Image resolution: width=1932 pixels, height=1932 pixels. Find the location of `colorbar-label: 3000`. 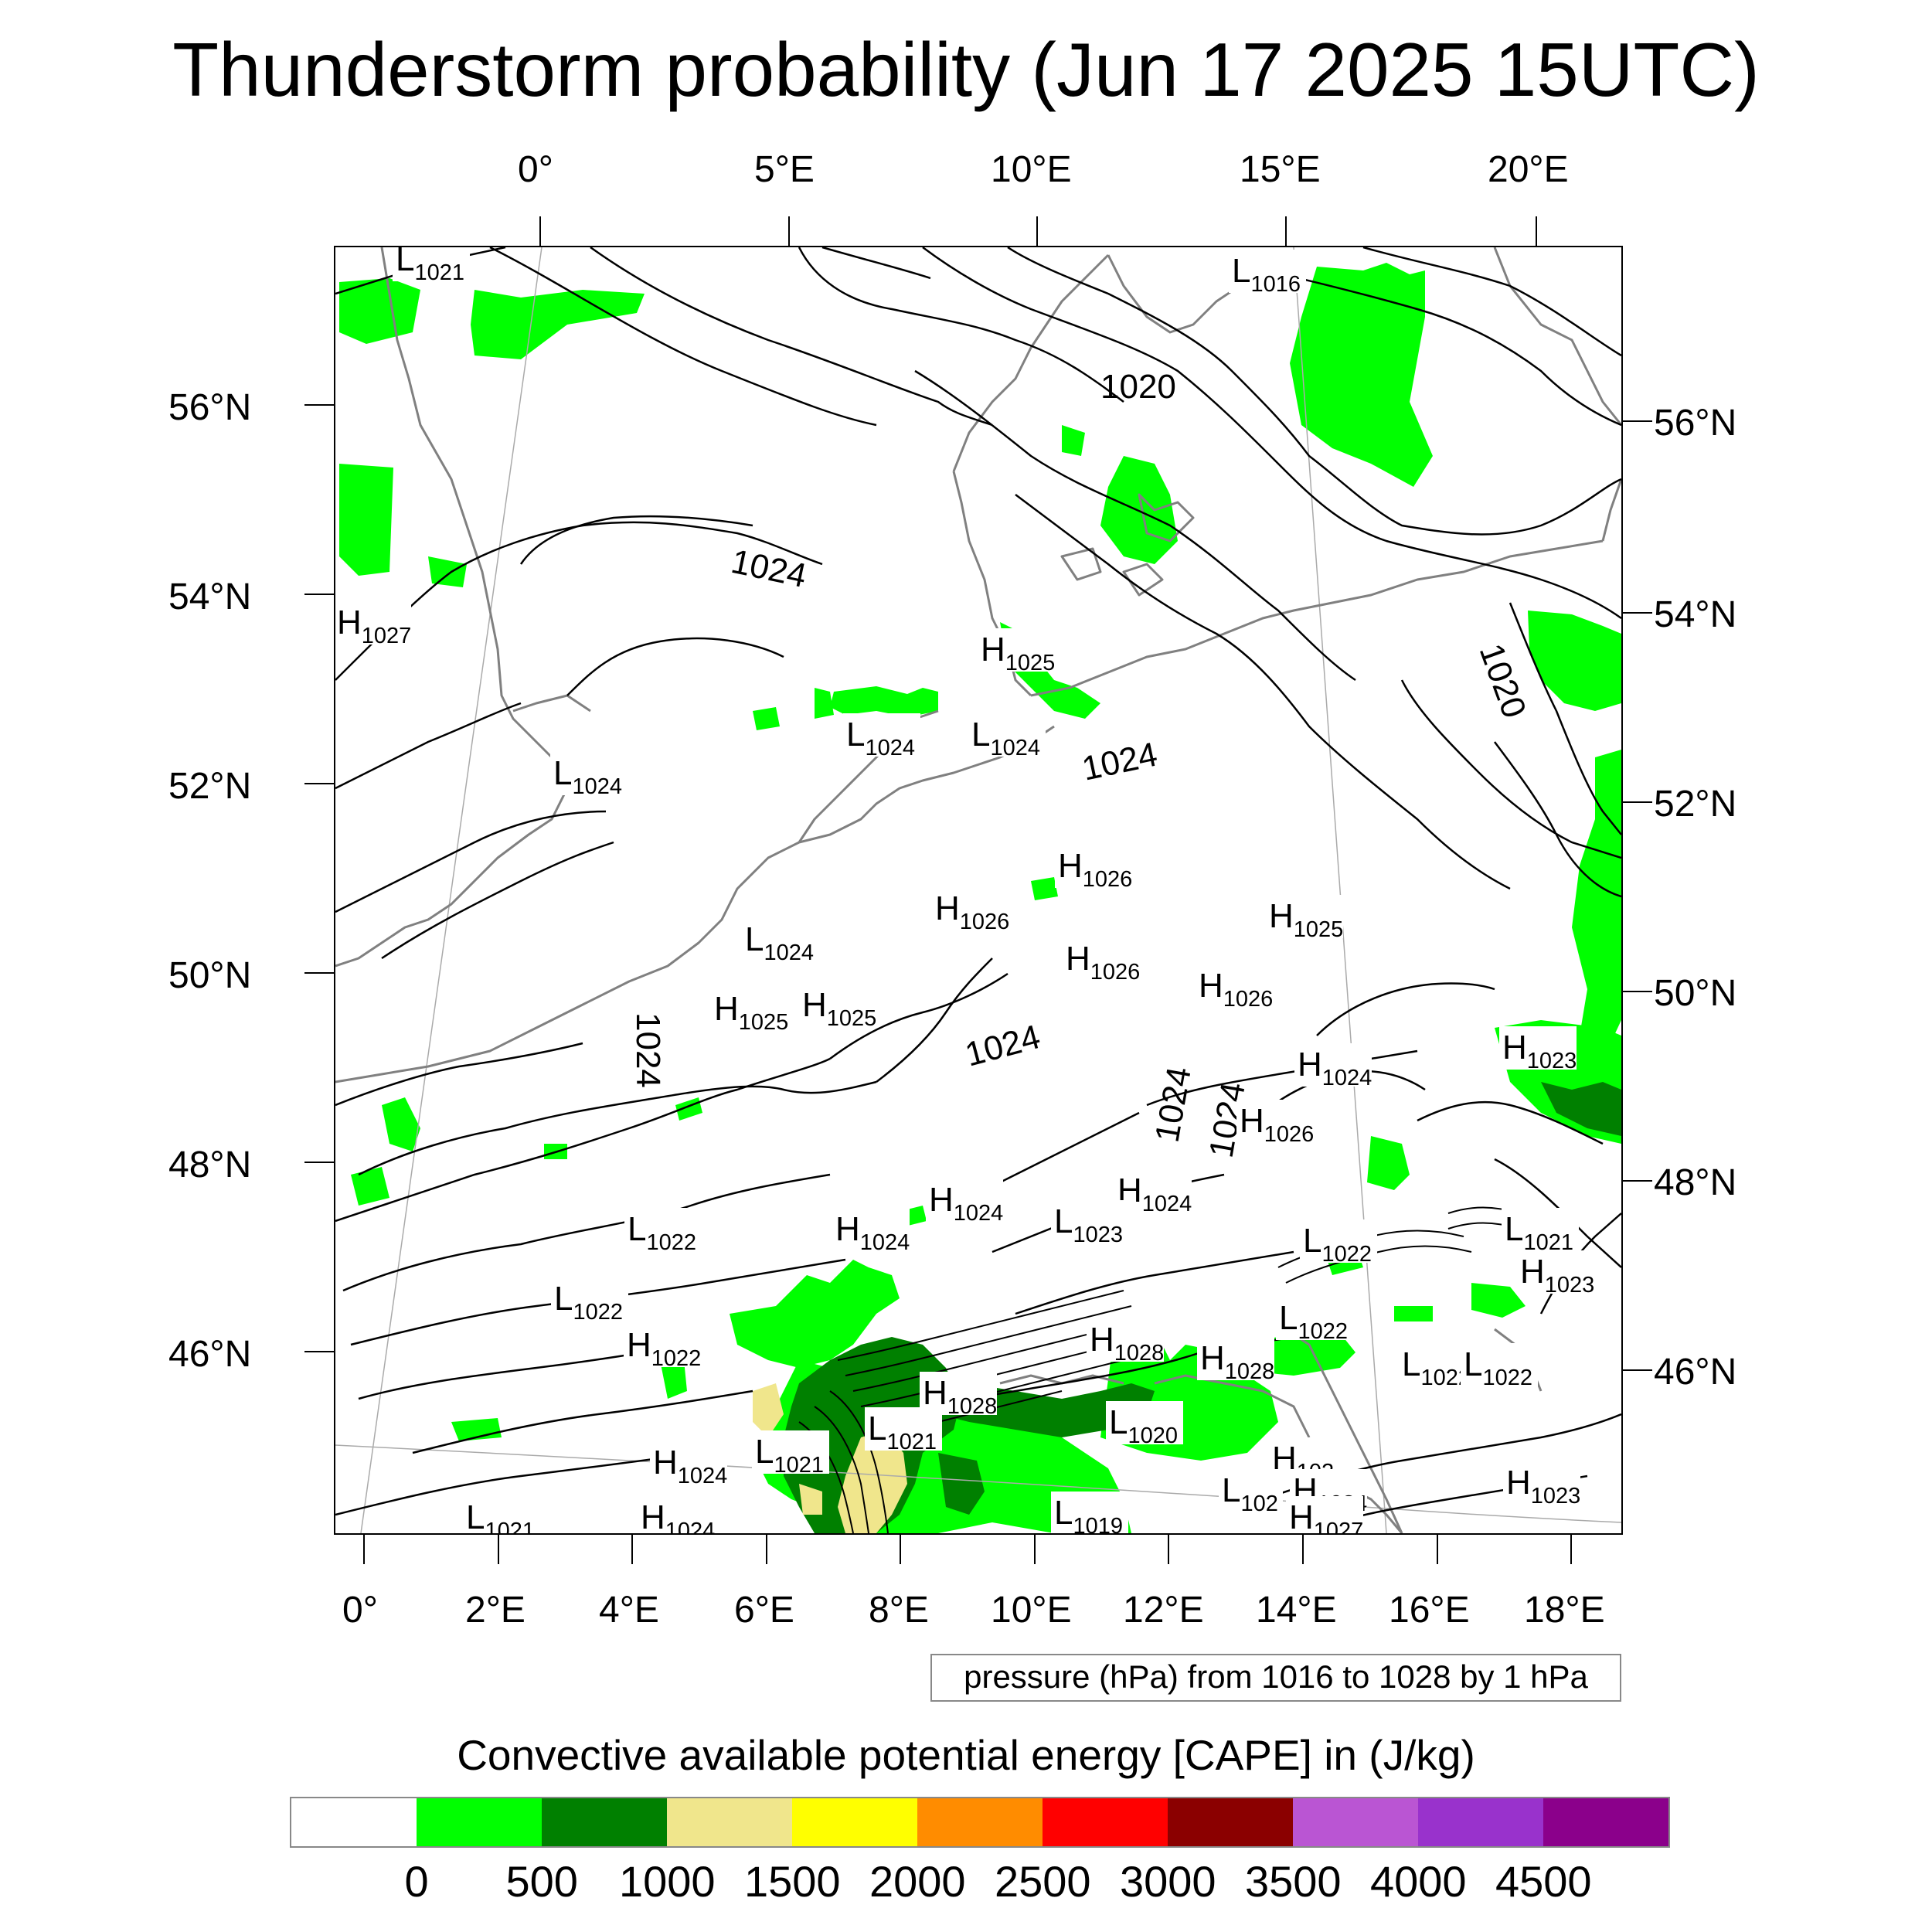

colorbar-label: 3000 is located at coordinates (1168, 1882).